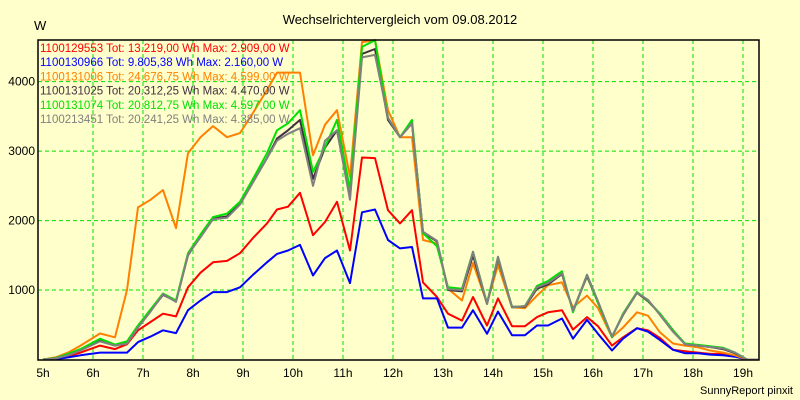 Image resolution: width=800 pixels, height=400 pixels. Describe the element at coordinates (142, 373) in the screenshot. I see `x-tick-label: 7h` at that location.